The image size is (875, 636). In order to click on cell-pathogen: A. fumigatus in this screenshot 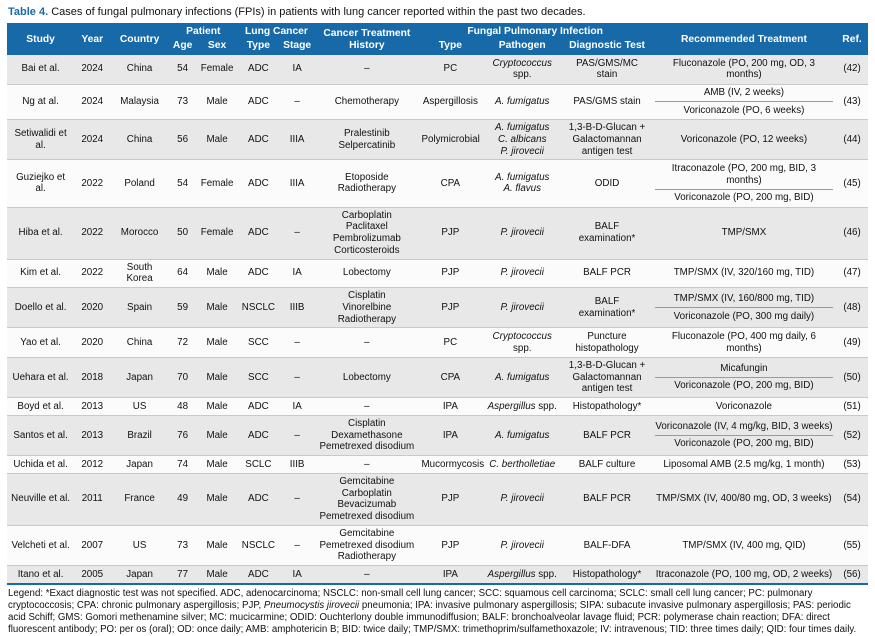, I will do `click(522, 435)`.